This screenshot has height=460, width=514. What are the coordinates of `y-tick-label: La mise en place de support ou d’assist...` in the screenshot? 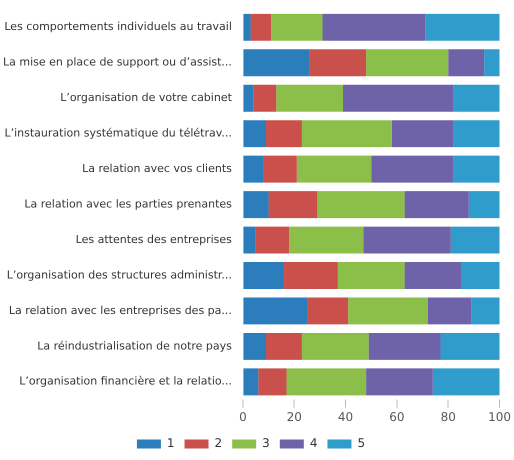 It's located at (117, 62).